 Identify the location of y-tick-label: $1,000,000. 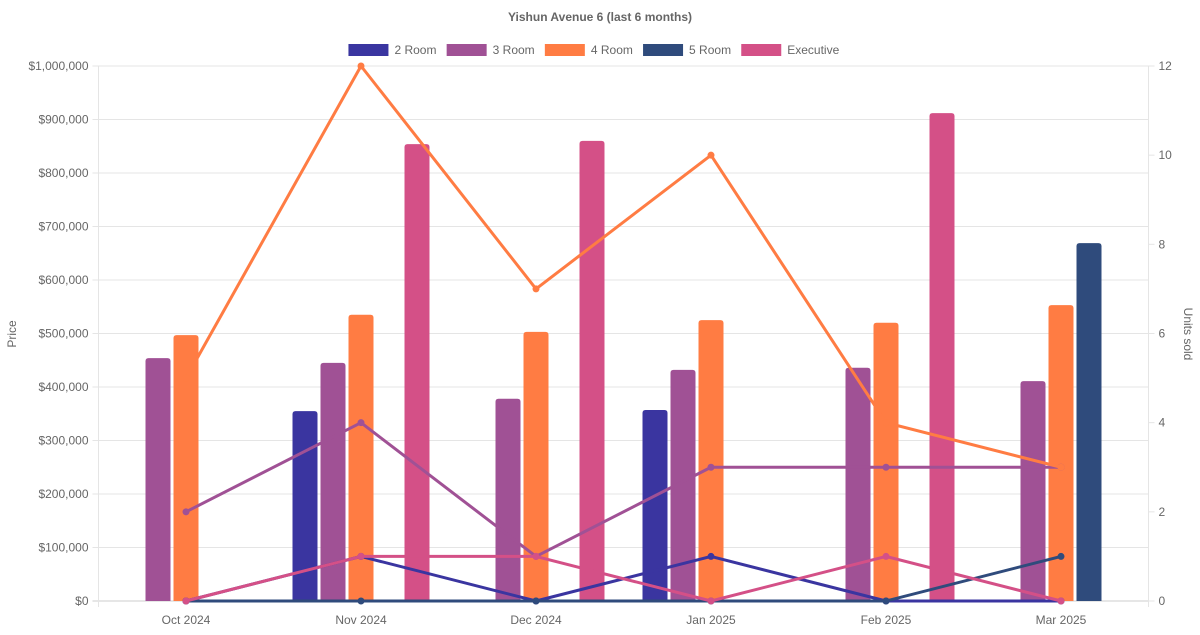
(58, 66).